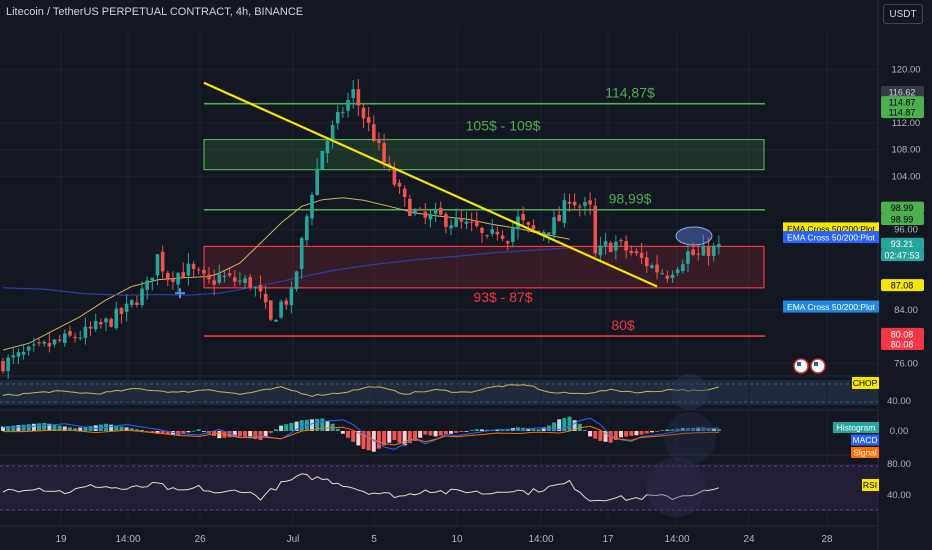 The height and width of the screenshot is (550, 932). I want to click on ema200-line, so click(286, 271).